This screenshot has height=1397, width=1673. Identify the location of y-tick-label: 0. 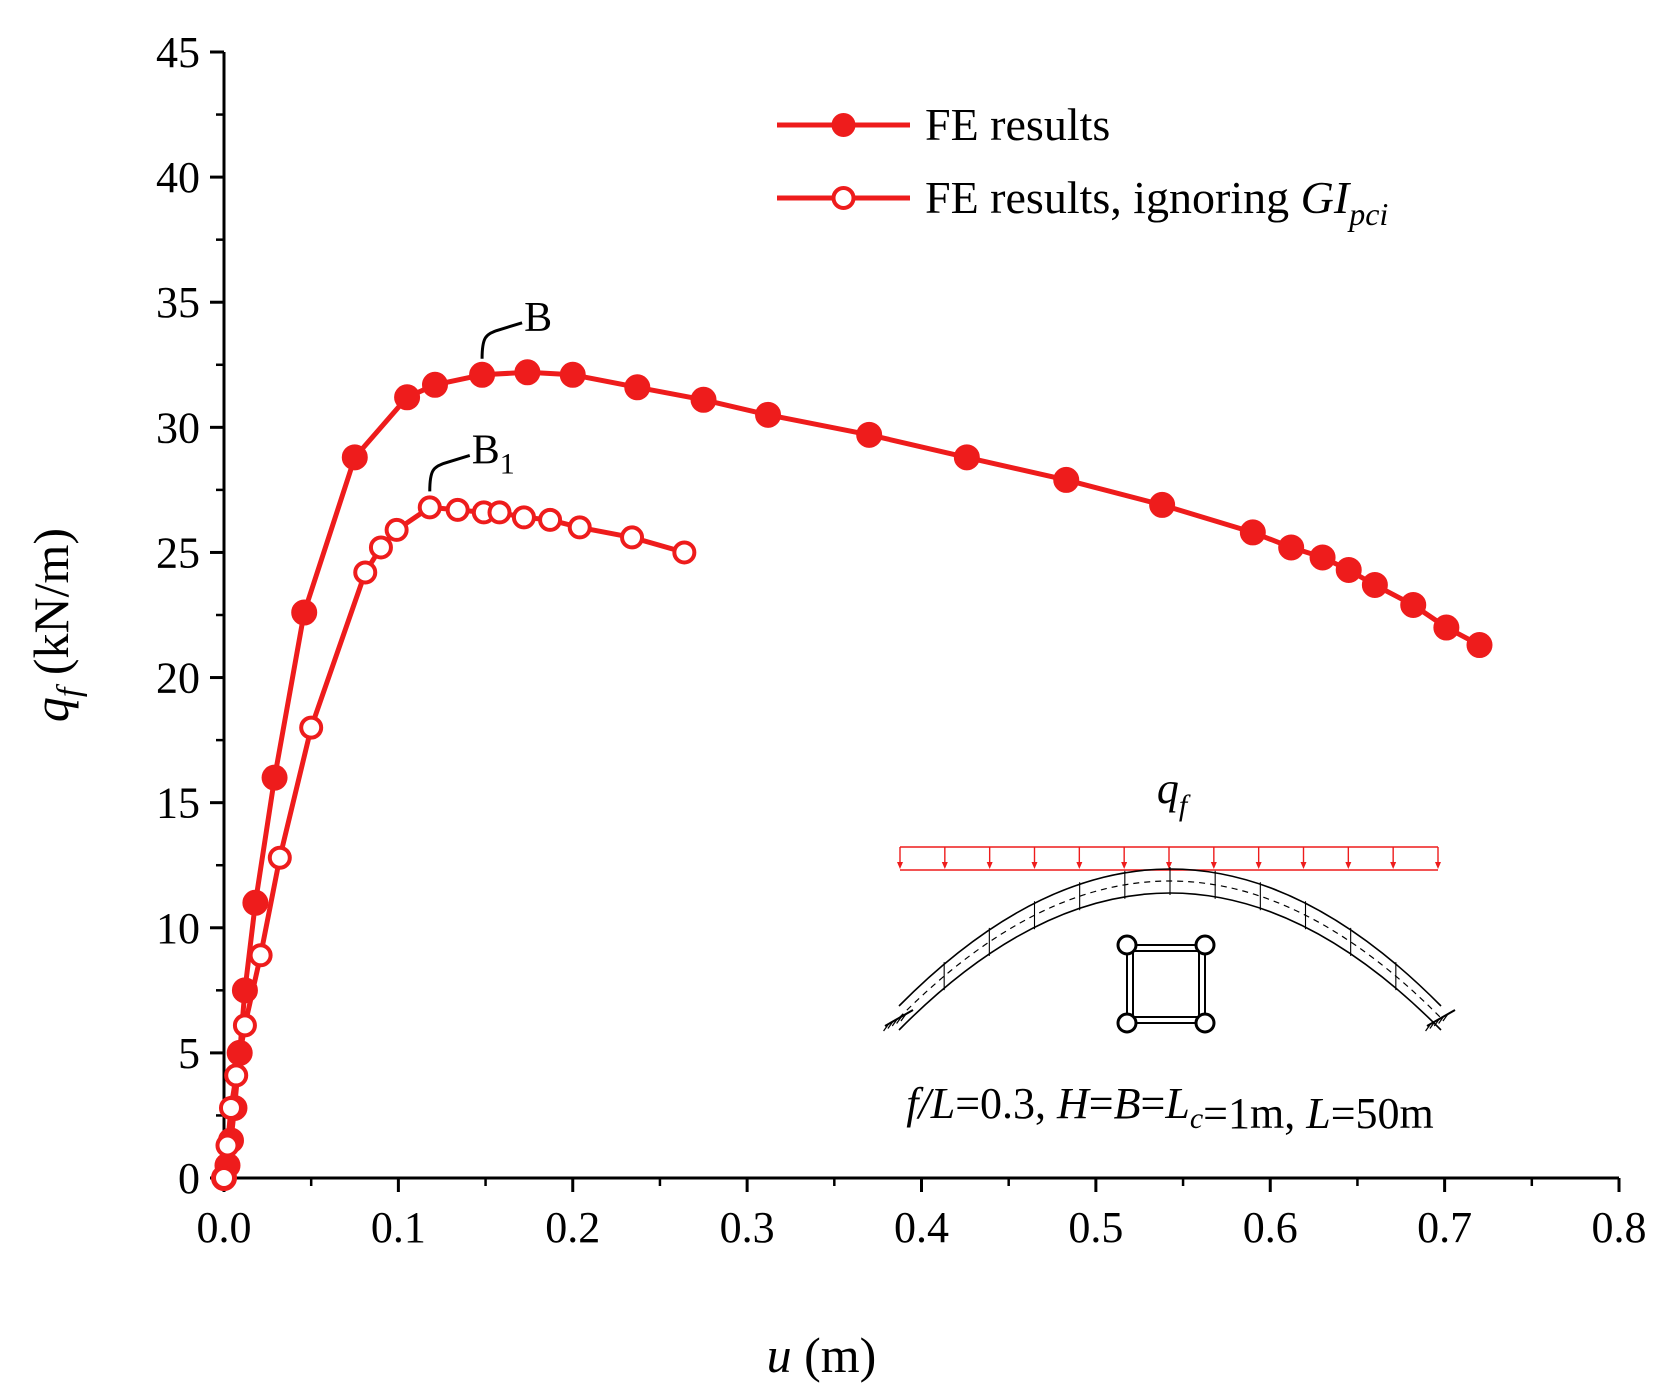
(189, 1178).